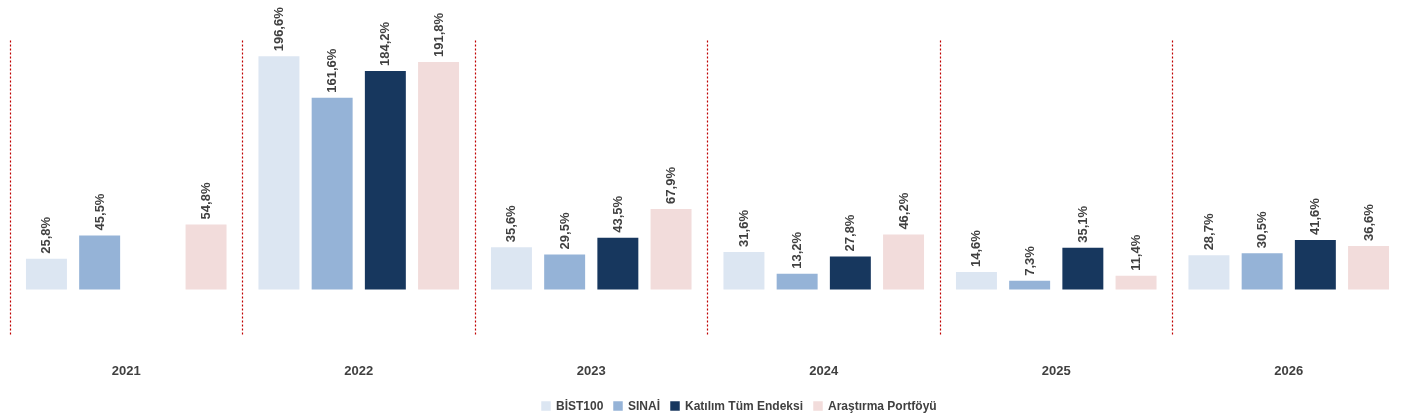  What do you see at coordinates (671, 185) in the screenshot?
I see `data-label: 67,9%` at bounding box center [671, 185].